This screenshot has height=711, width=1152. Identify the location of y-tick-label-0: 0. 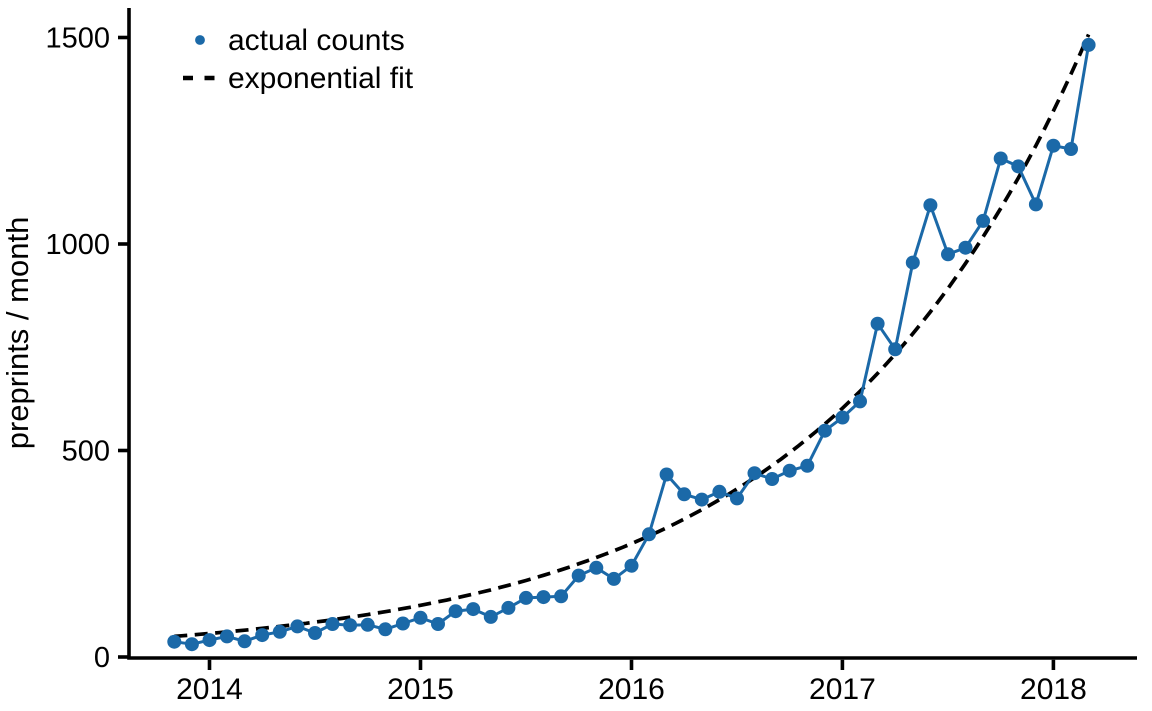
(102, 658).